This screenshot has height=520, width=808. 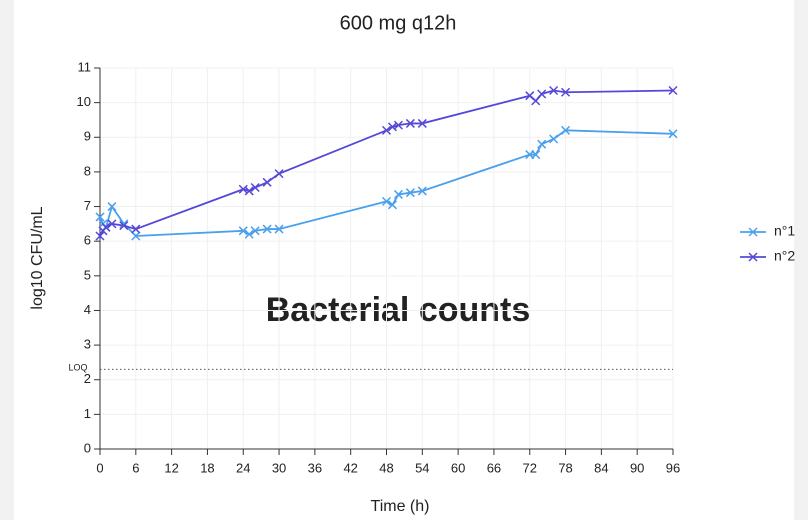 What do you see at coordinates (87, 344) in the screenshot?
I see `y-tick-label: 3` at bounding box center [87, 344].